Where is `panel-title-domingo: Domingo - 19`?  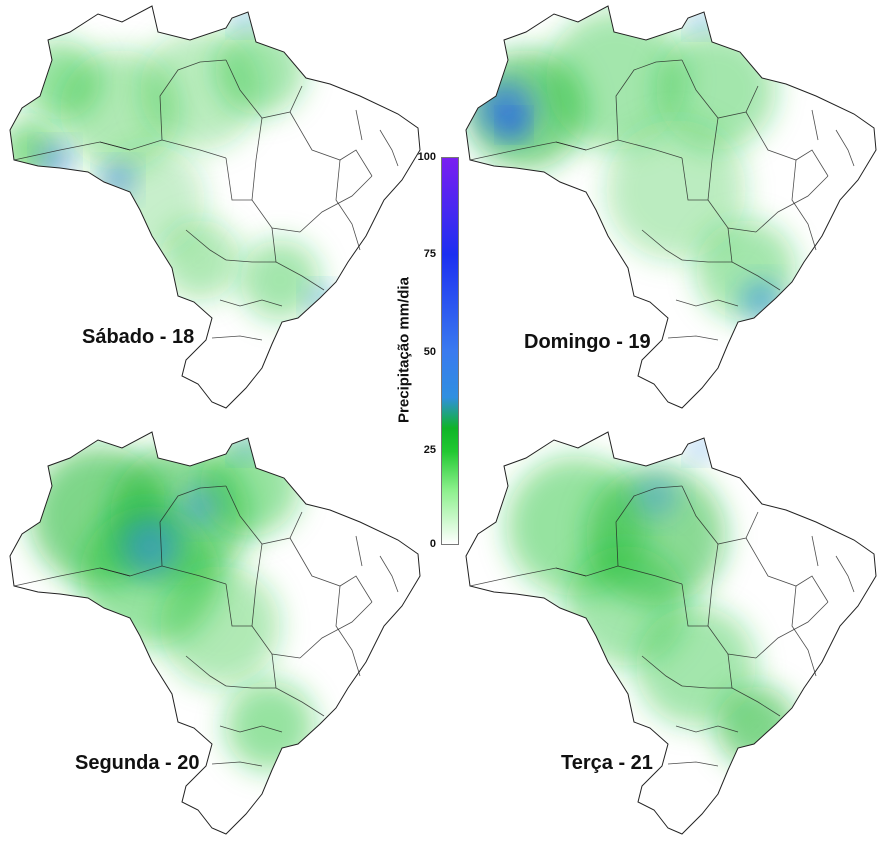
panel-title-domingo: Domingo - 19 is located at coordinates (587, 342).